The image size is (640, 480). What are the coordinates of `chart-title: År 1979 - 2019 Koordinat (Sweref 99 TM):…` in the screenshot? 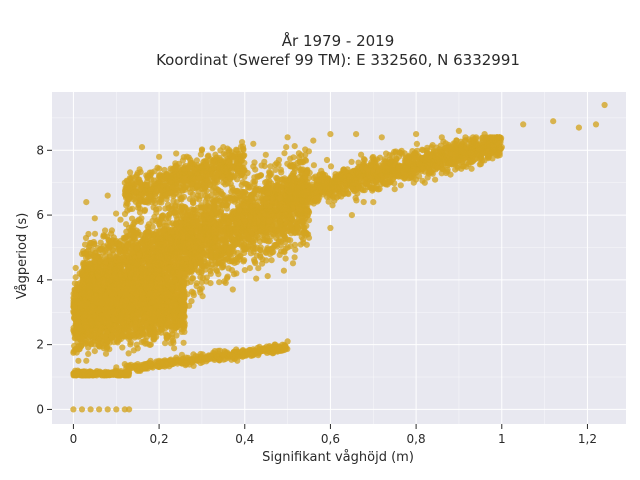 It's located at (338, 50).